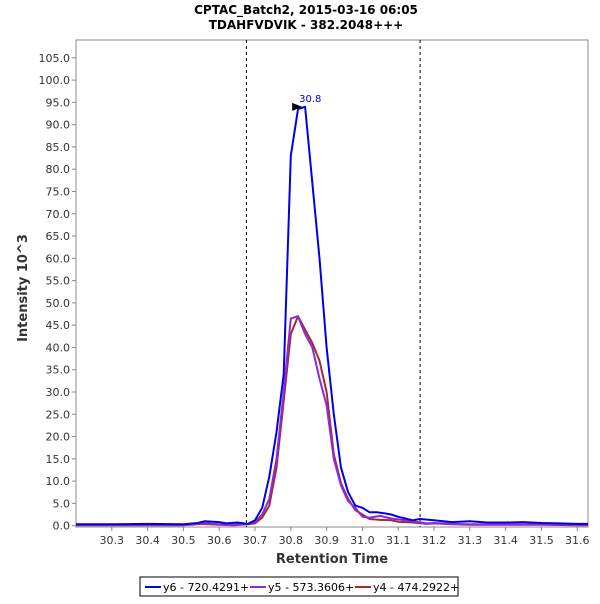  What do you see at coordinates (62, 526) in the screenshot?
I see `y-tick-label: 0.0` at bounding box center [62, 526].